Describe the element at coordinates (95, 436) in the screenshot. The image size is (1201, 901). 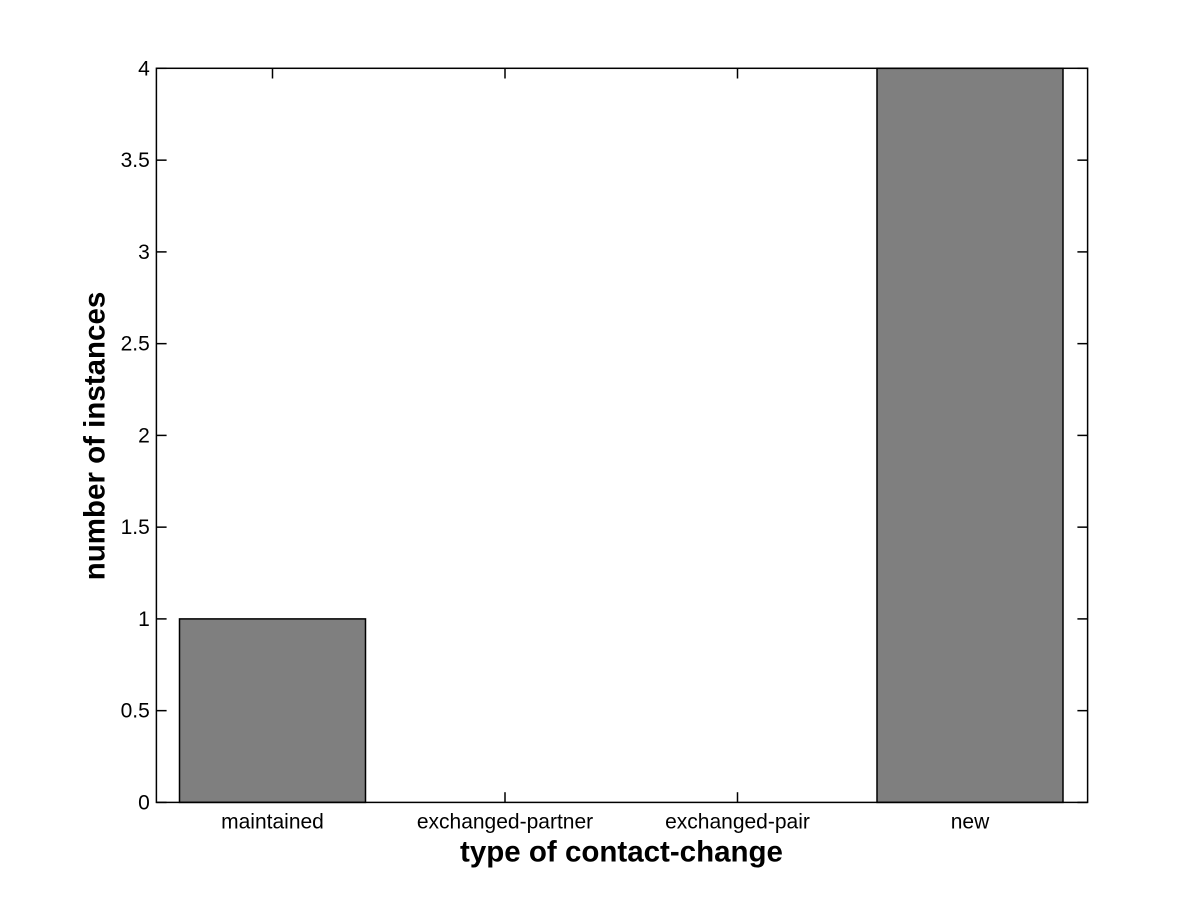
I see `svg-text: number of instances` at that location.